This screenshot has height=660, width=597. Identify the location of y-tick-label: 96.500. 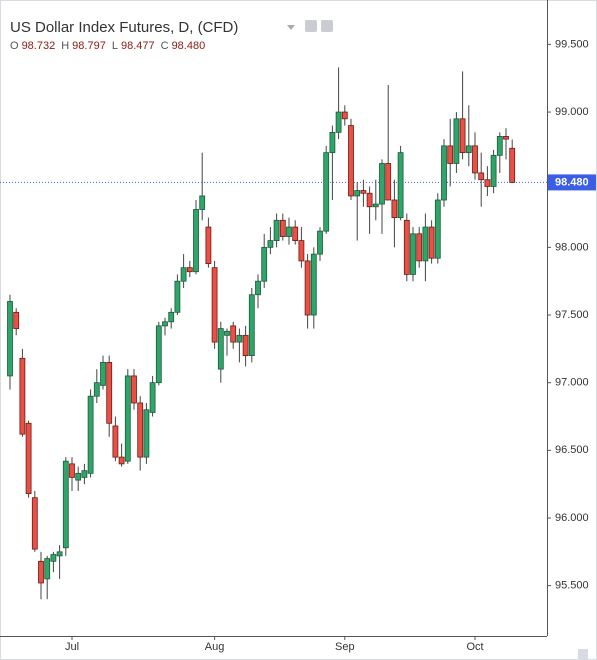
(572, 450).